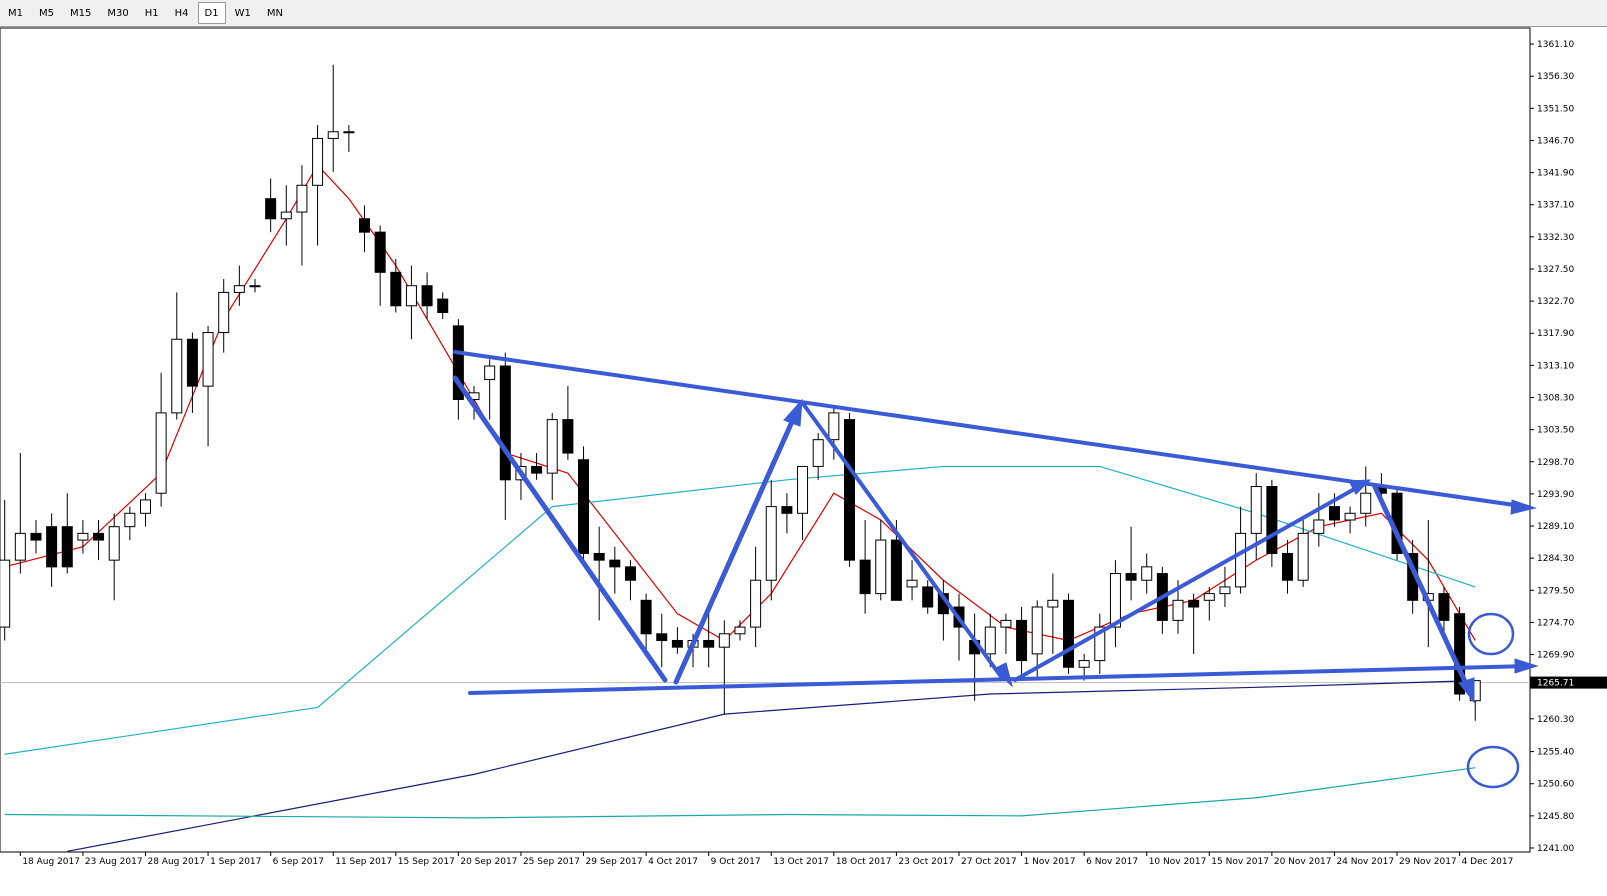 The image size is (1607, 896). What do you see at coordinates (211, 13) in the screenshot?
I see `timeframe-button: D1` at bounding box center [211, 13].